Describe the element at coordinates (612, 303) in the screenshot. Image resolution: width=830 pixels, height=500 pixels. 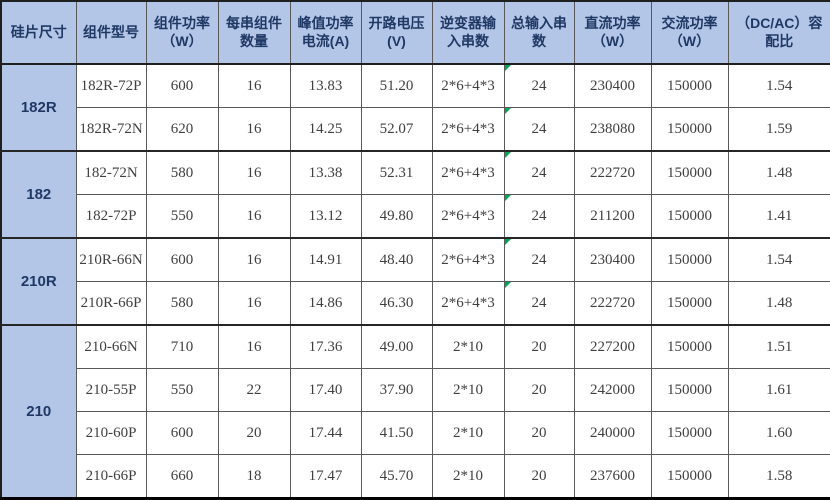
I see `cell-dc-power: 222720` at that location.